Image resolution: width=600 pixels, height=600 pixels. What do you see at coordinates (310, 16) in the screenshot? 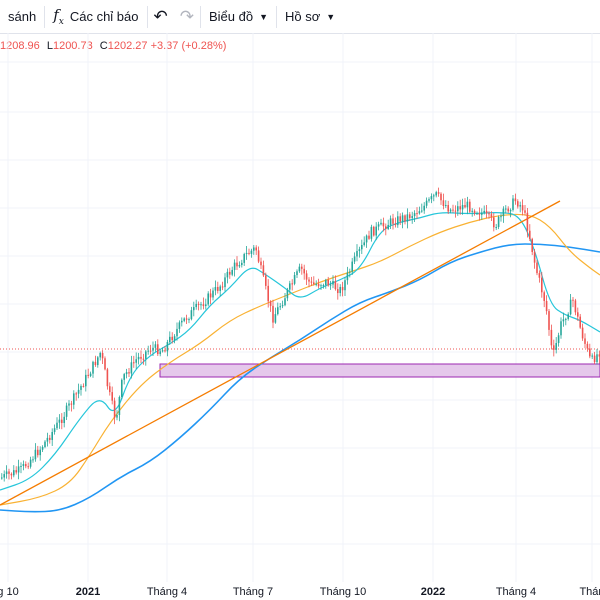
I see `profile-dropdown: Hồ sơ ▼` at bounding box center [310, 16].